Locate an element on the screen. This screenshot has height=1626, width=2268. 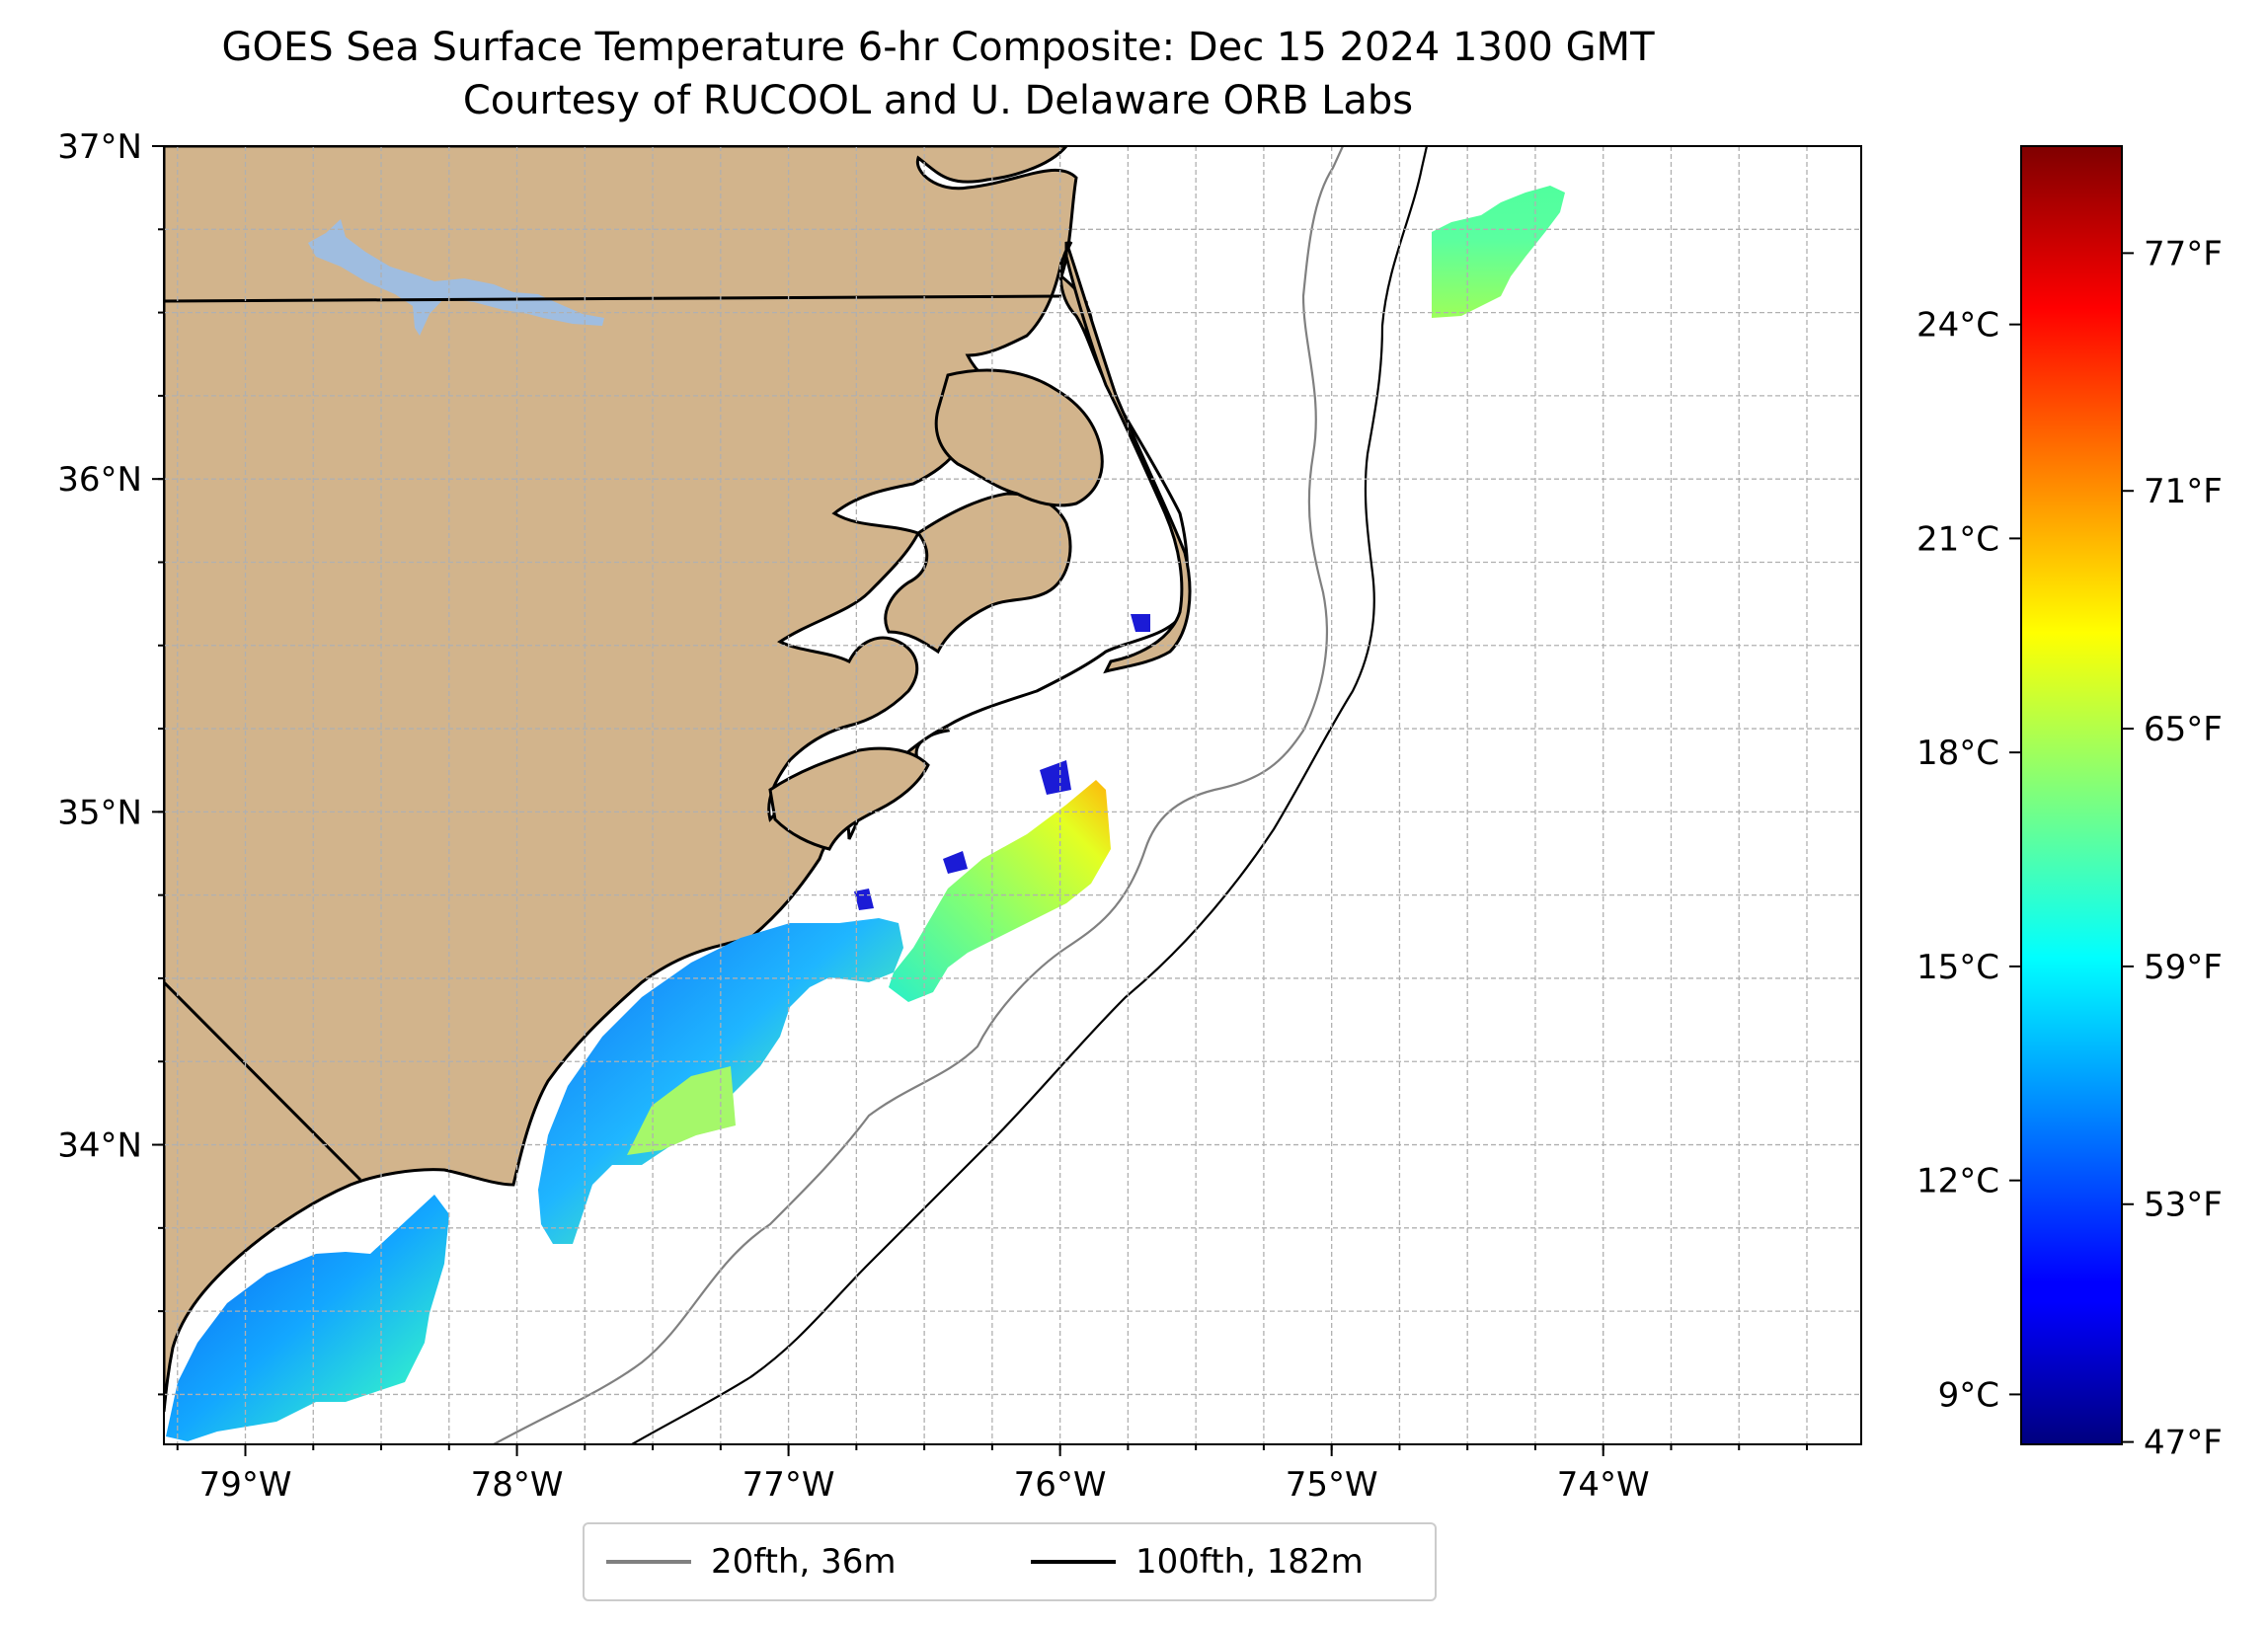
lon-tick-label: 75°W is located at coordinates (1332, 1485).